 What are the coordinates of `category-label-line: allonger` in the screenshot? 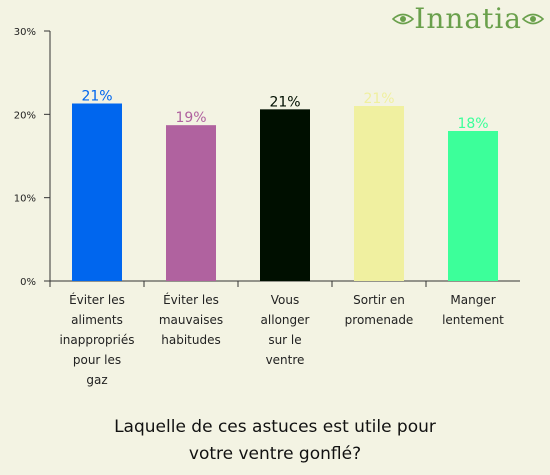 It's located at (285, 320).